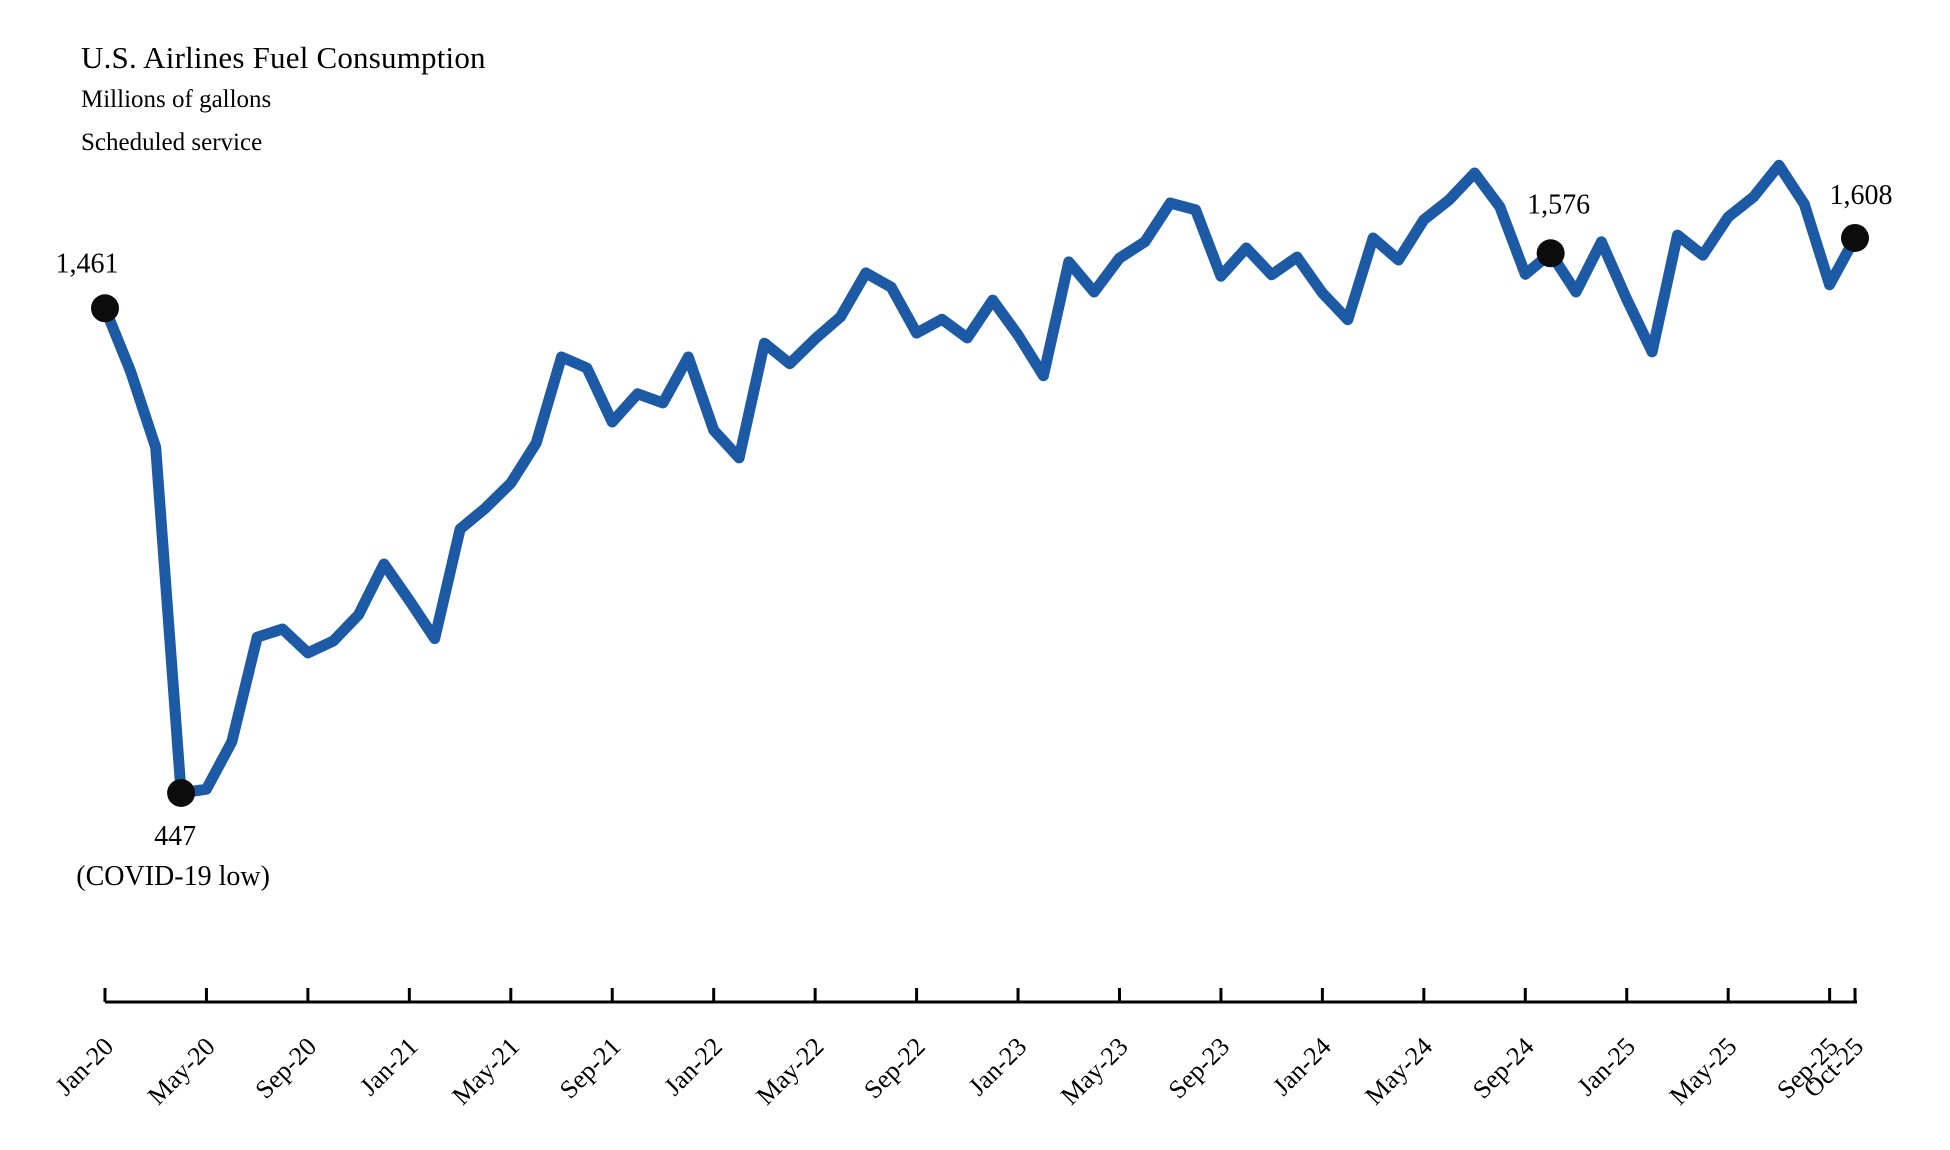 The image size is (1950, 1150). Describe the element at coordinates (389, 1067) in the screenshot. I see `x-axis-tick-label: Jan-21` at that location.